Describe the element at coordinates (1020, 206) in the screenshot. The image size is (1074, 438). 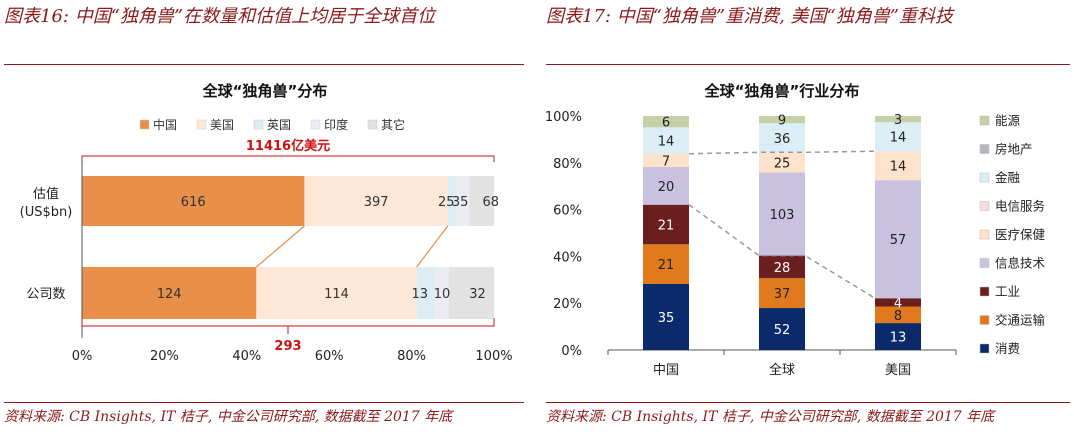
I see `legend-label: 电信服务` at that location.